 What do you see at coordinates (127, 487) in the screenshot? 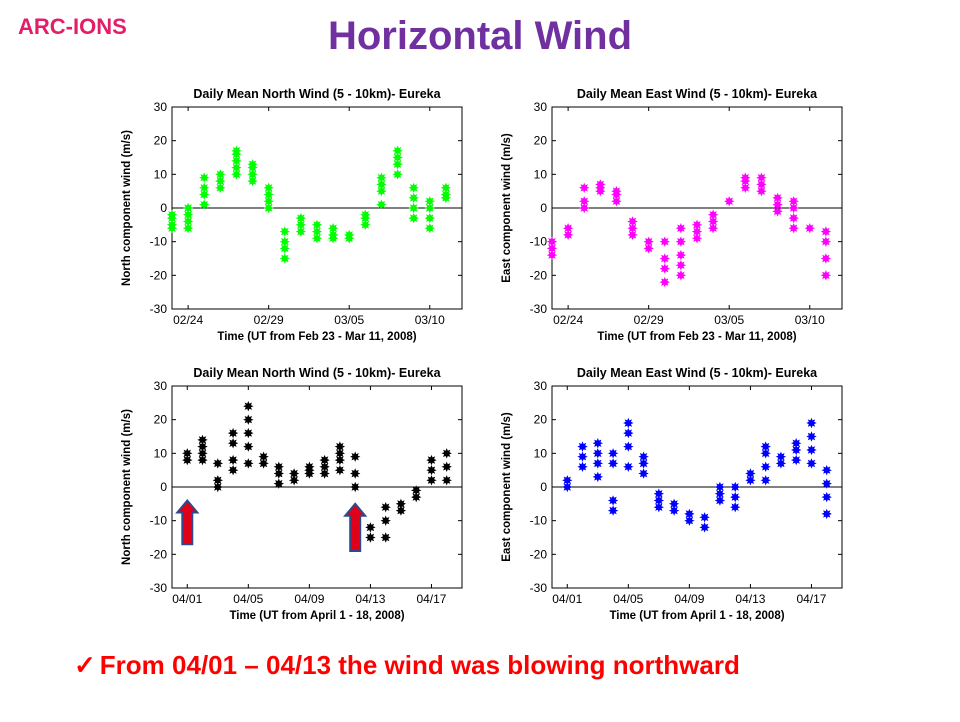
I see `y-axis-label: North component wind (m/s)` at bounding box center [127, 487].